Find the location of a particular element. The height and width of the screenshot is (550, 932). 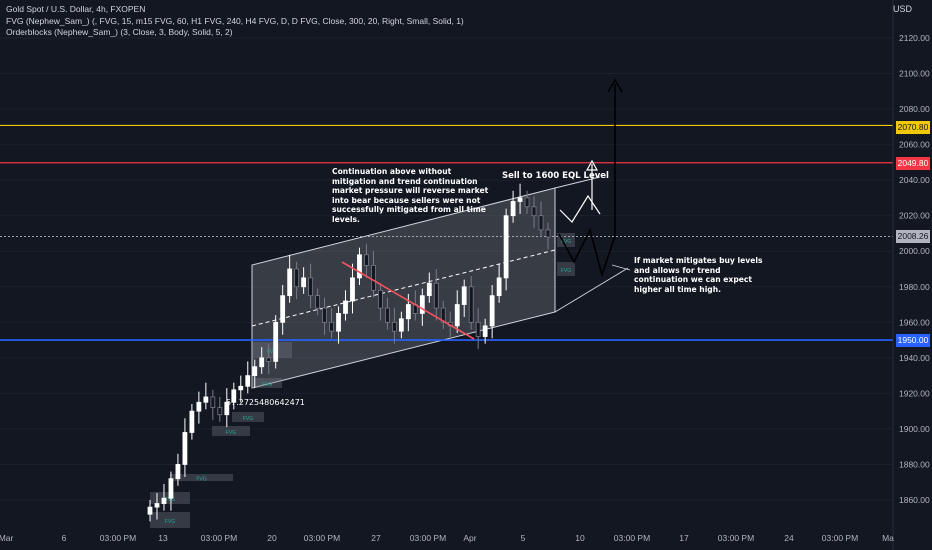

price-tick-label: 2100.00 is located at coordinates (914, 74).